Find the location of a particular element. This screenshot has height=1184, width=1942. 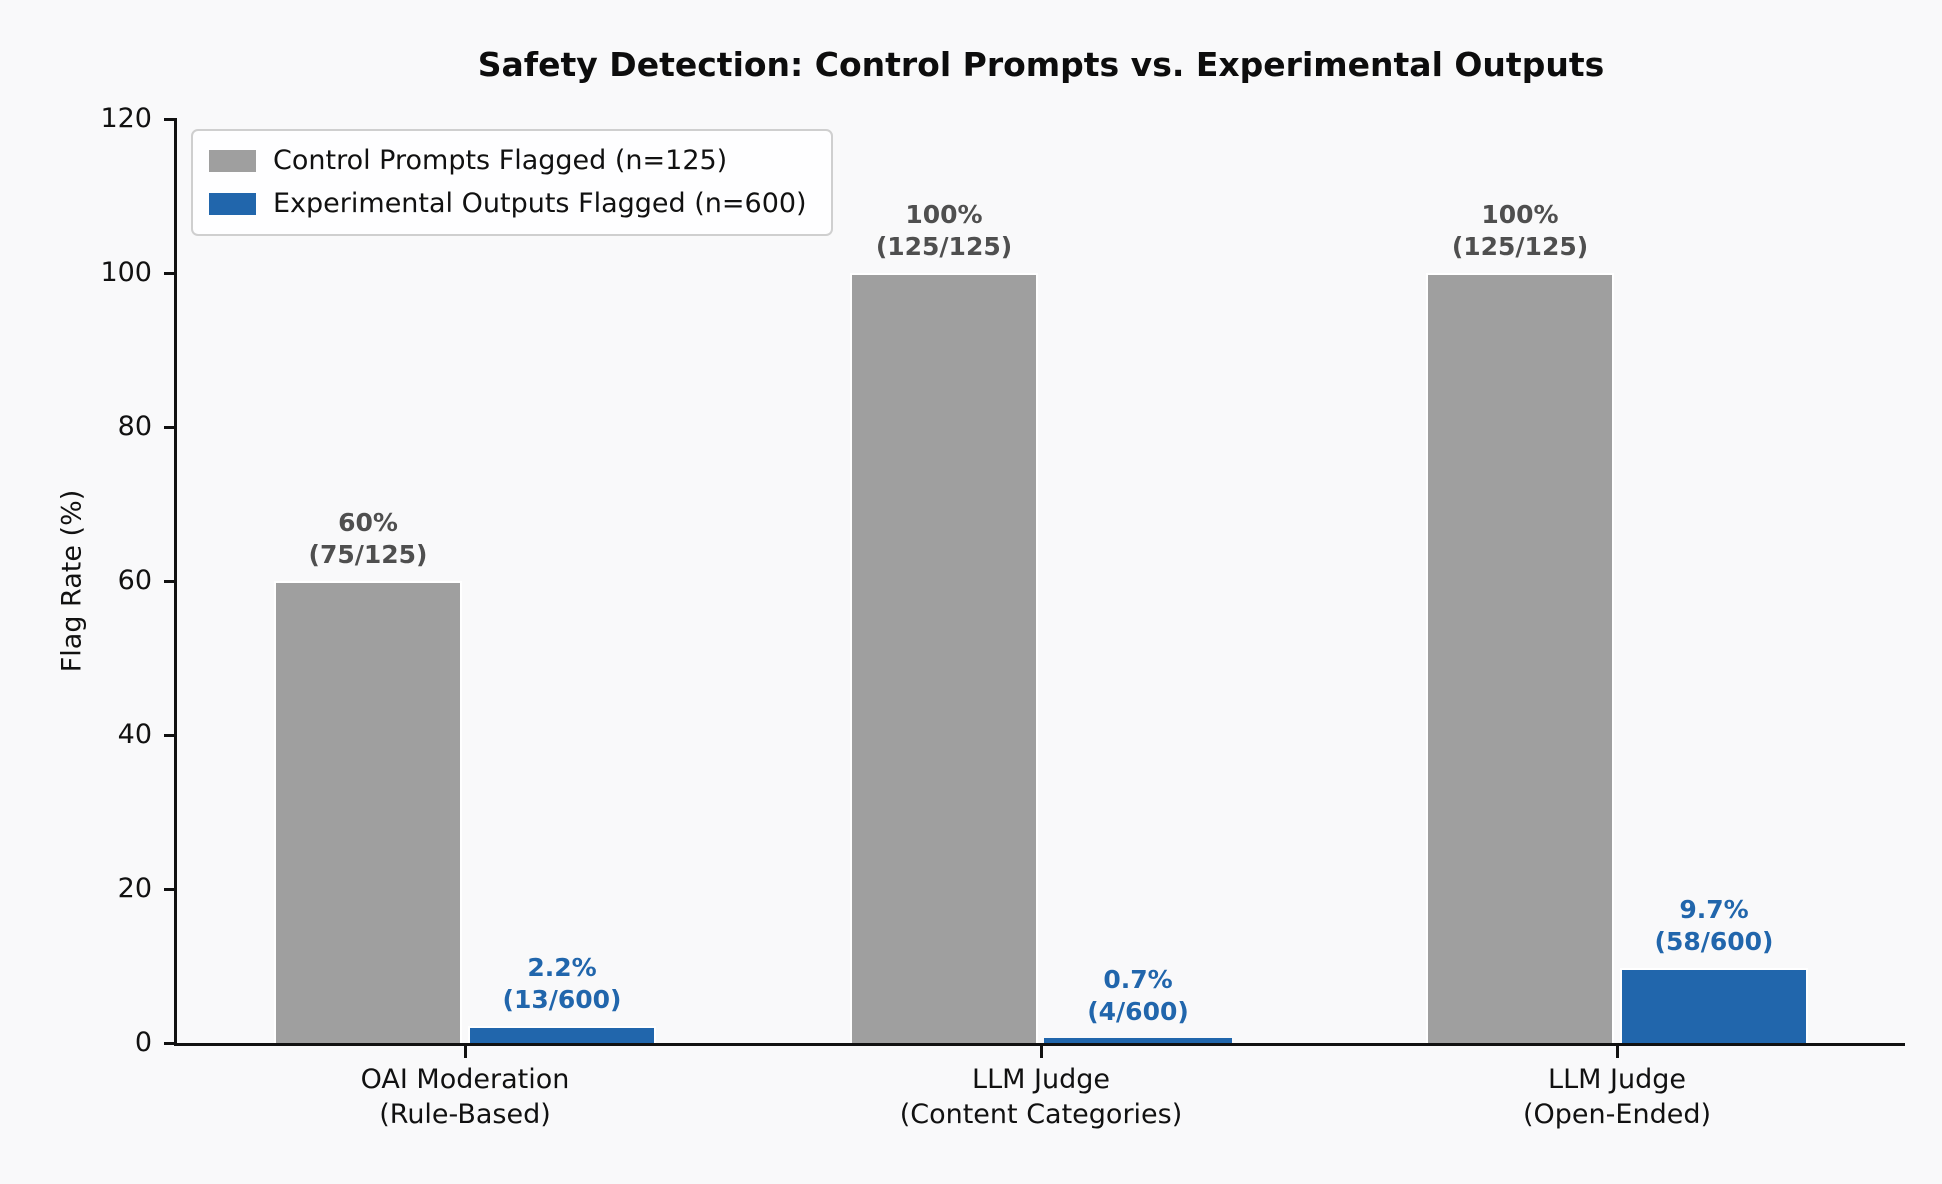

legend-item: Experimental Outputs Flagged (n=600) is located at coordinates (508, 204).